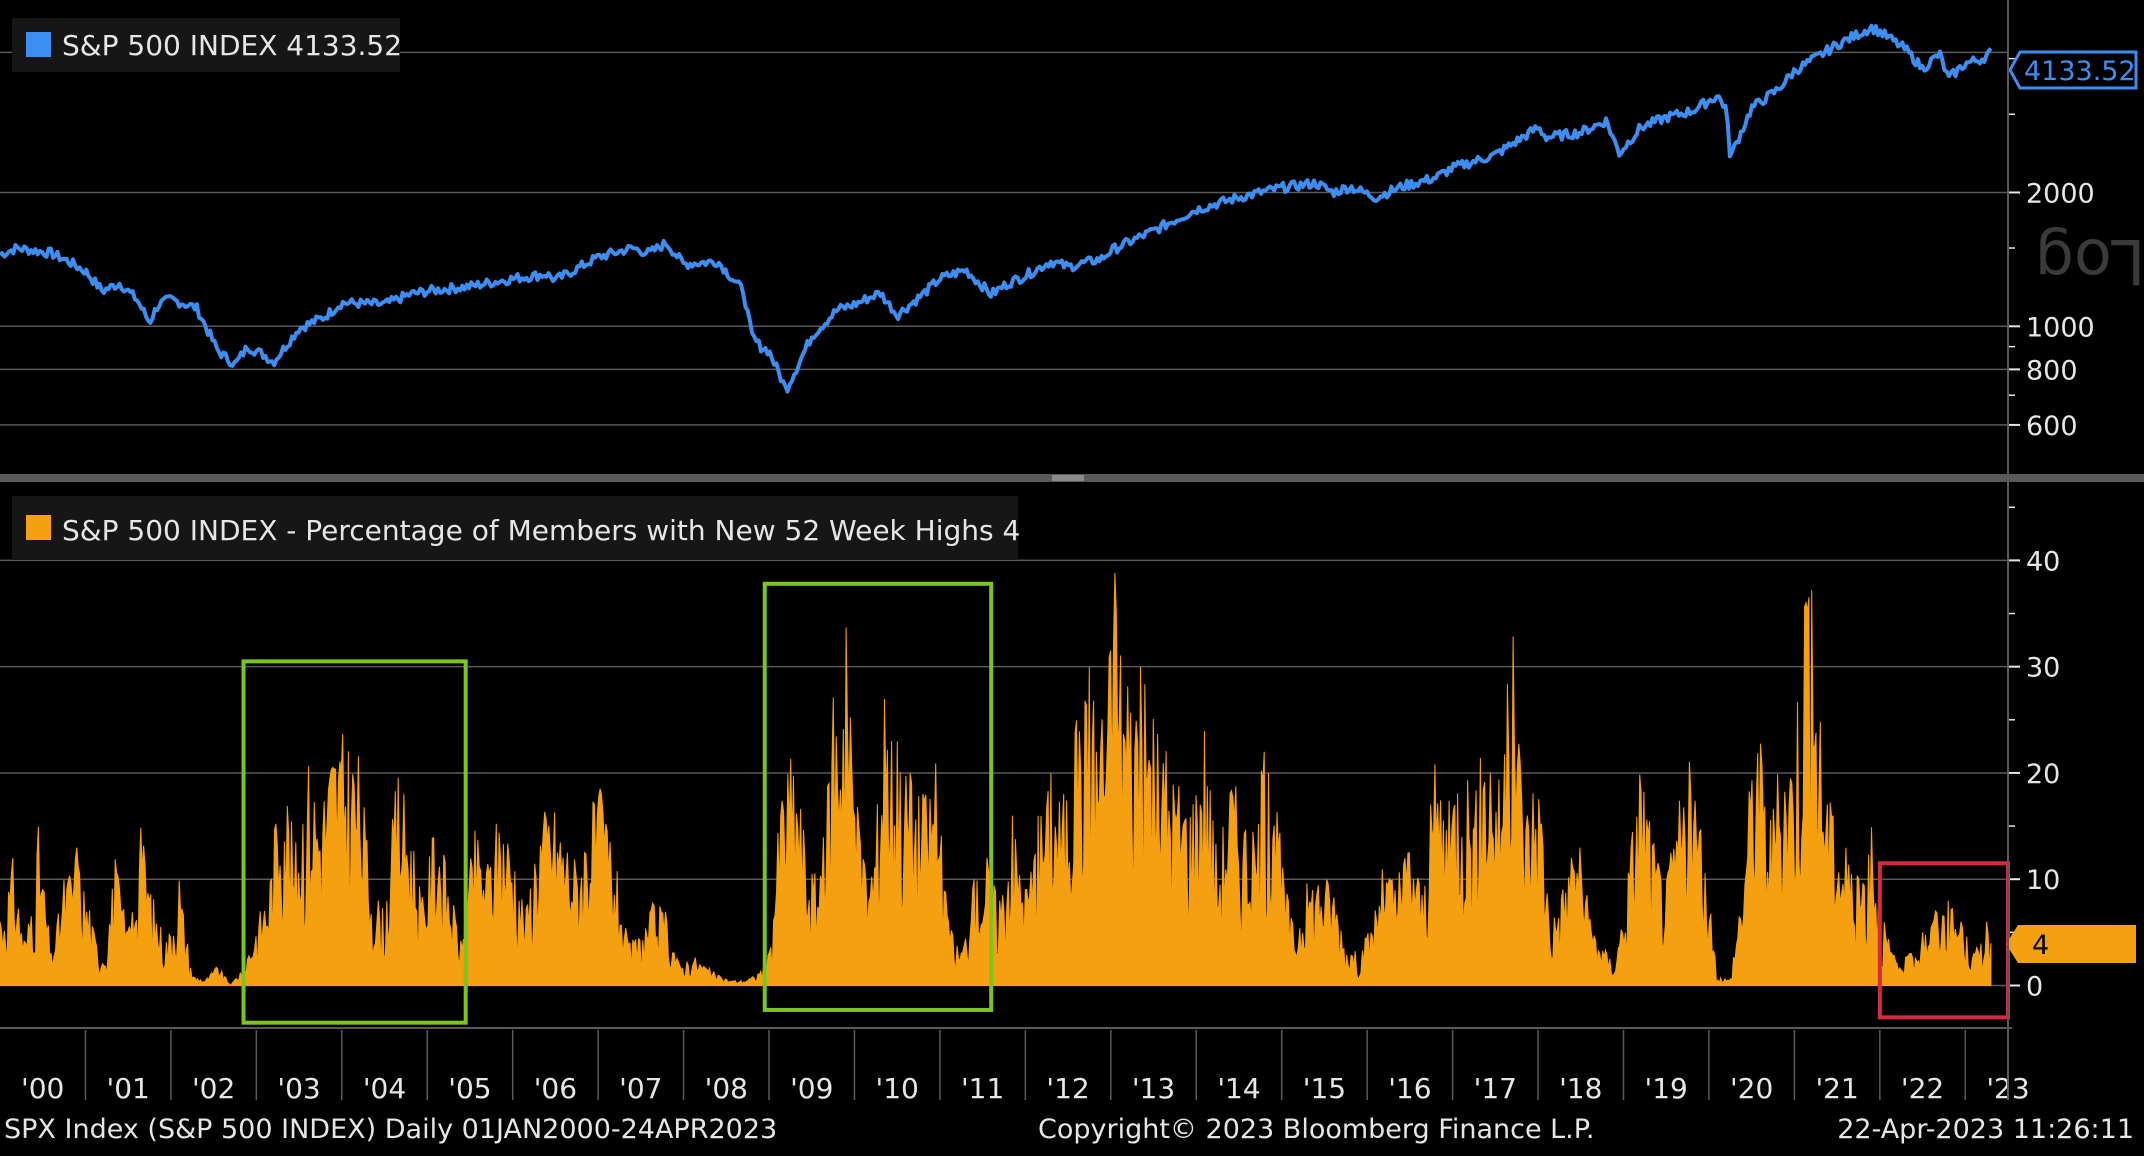 Image resolution: width=2144 pixels, height=1156 pixels. What do you see at coordinates (1316, 1129) in the screenshot?
I see `footer-copyright: Copyright© 2023 Bloomberg Finance L.P.` at bounding box center [1316, 1129].